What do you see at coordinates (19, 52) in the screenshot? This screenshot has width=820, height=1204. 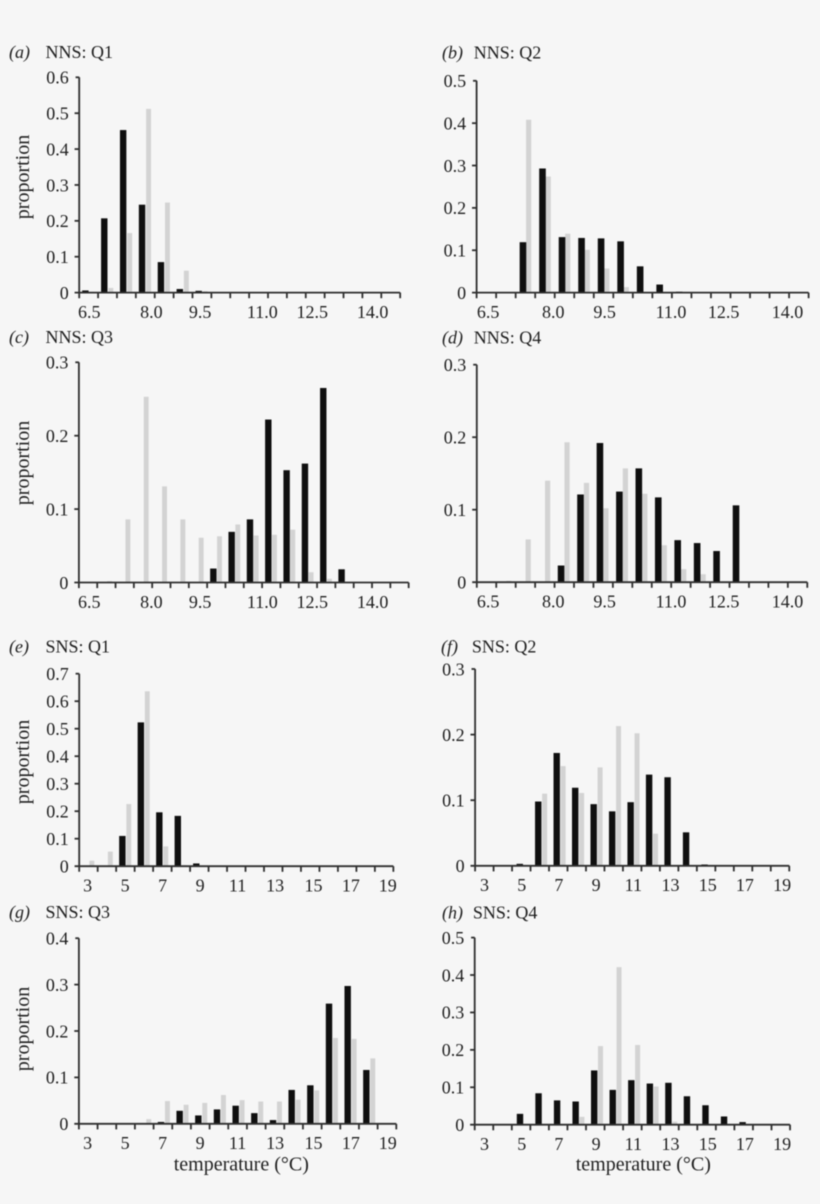 I see `svg-text: (a)` at bounding box center [19, 52].